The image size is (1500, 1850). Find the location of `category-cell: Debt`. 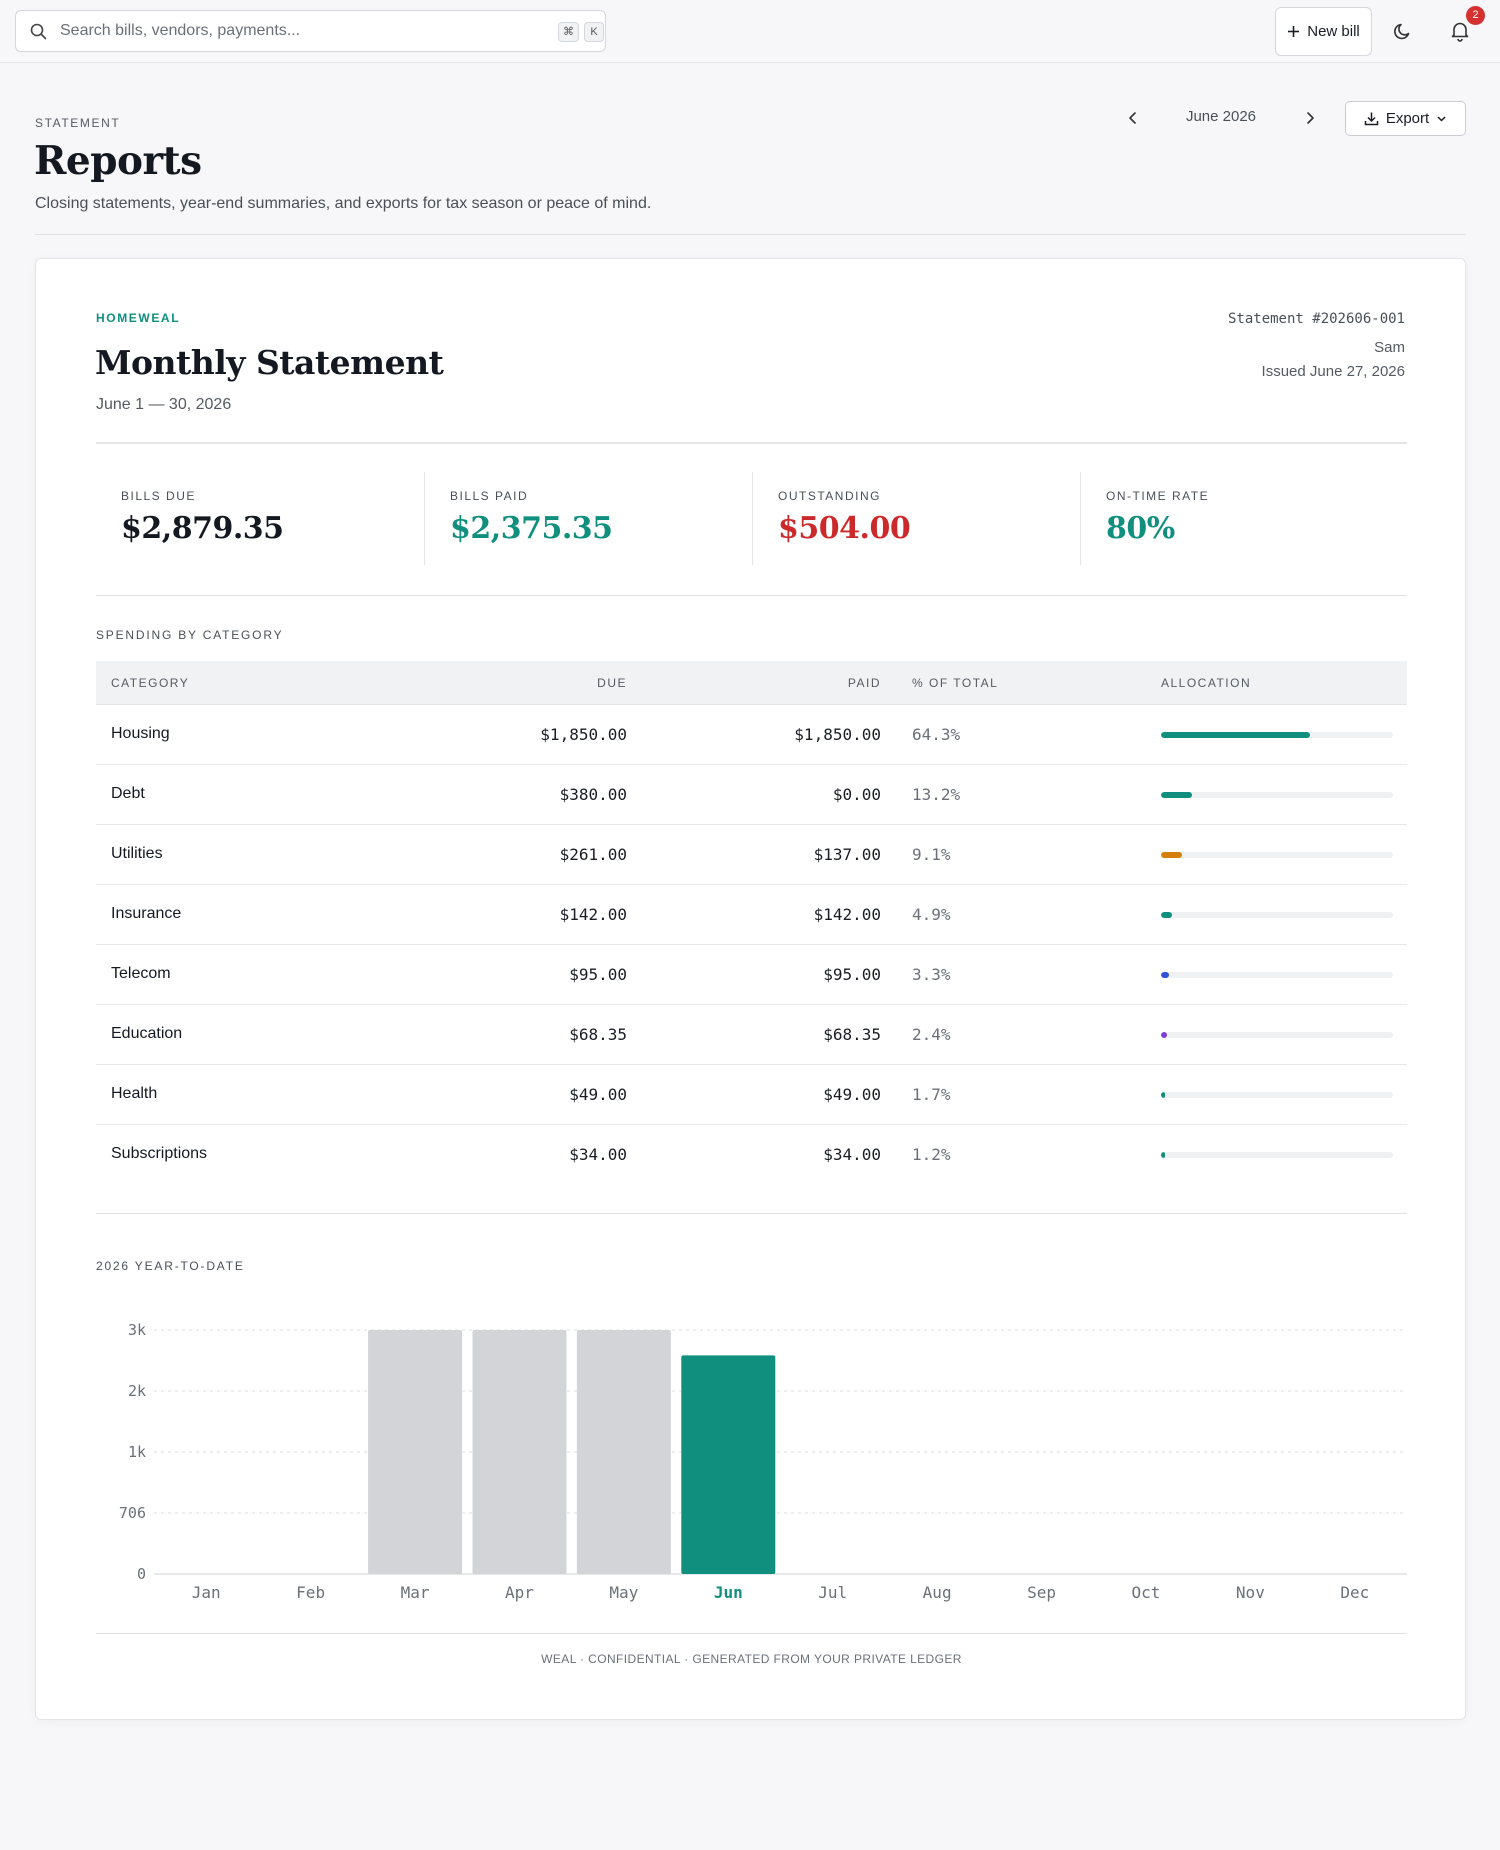

category-cell: Debt is located at coordinates (128, 793).